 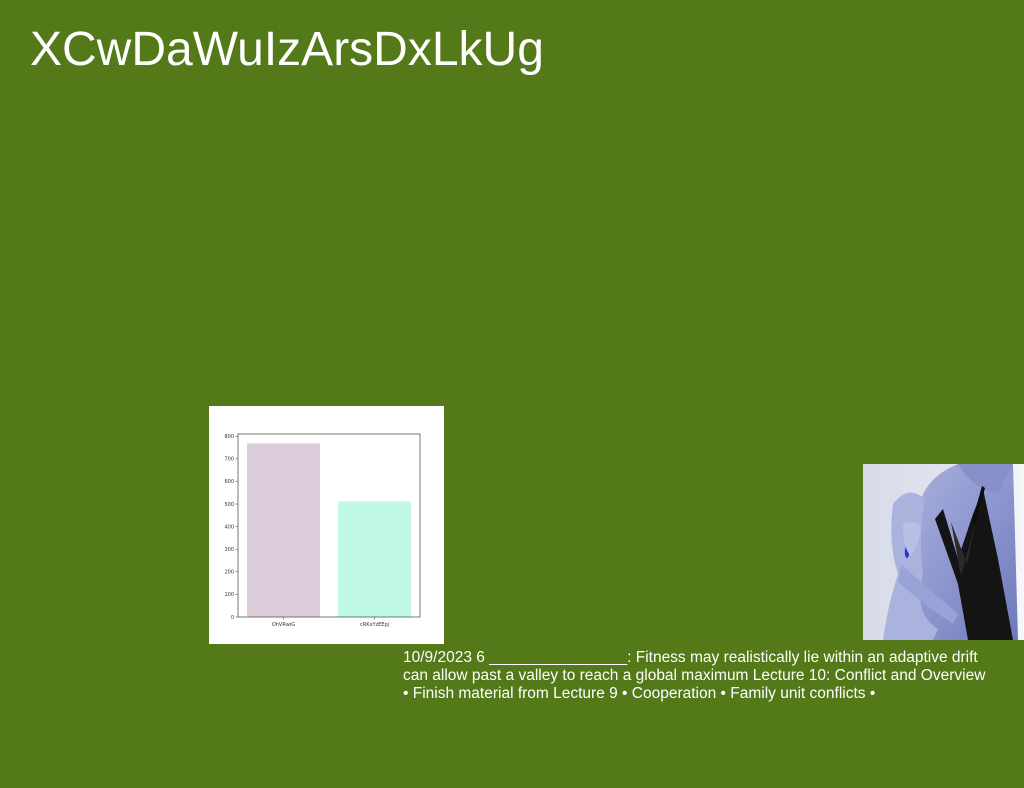 I want to click on chart-y-axis: 0 100 200 300 400 500 600 700 800, so click(x=231, y=527).